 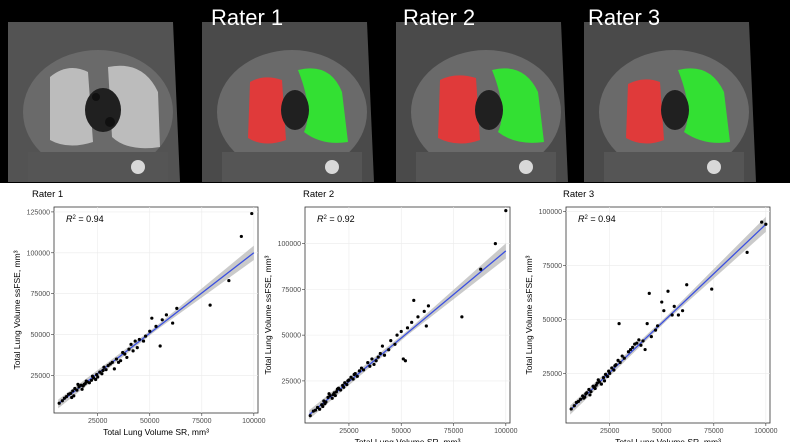 What do you see at coordinates (668, 315) in the screenshot?
I see `confidence-band` at bounding box center [668, 315].